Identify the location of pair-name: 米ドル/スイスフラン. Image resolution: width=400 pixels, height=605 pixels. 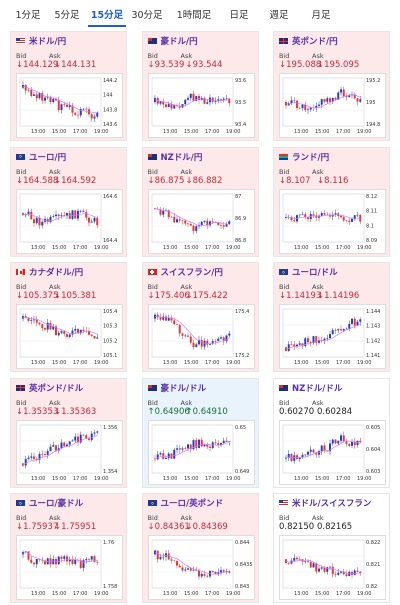
(332, 504).